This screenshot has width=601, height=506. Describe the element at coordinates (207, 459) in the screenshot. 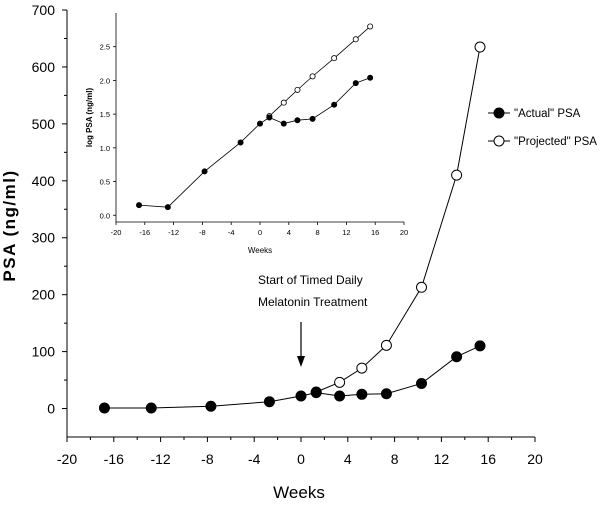

I see `x-tick-label: -8` at that location.